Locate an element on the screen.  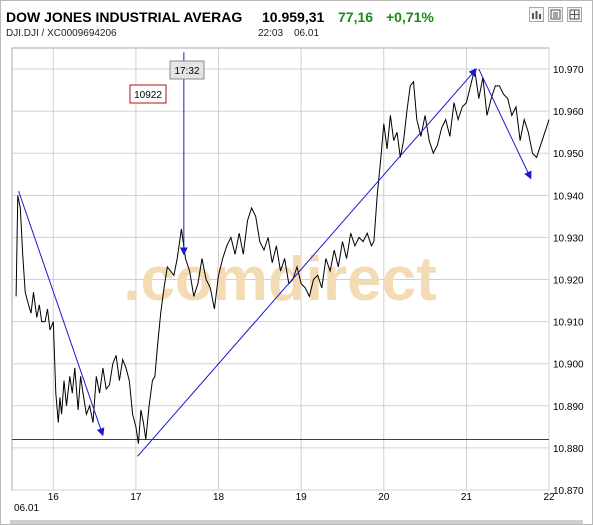
bar-chart-icon is located at coordinates (536, 15).